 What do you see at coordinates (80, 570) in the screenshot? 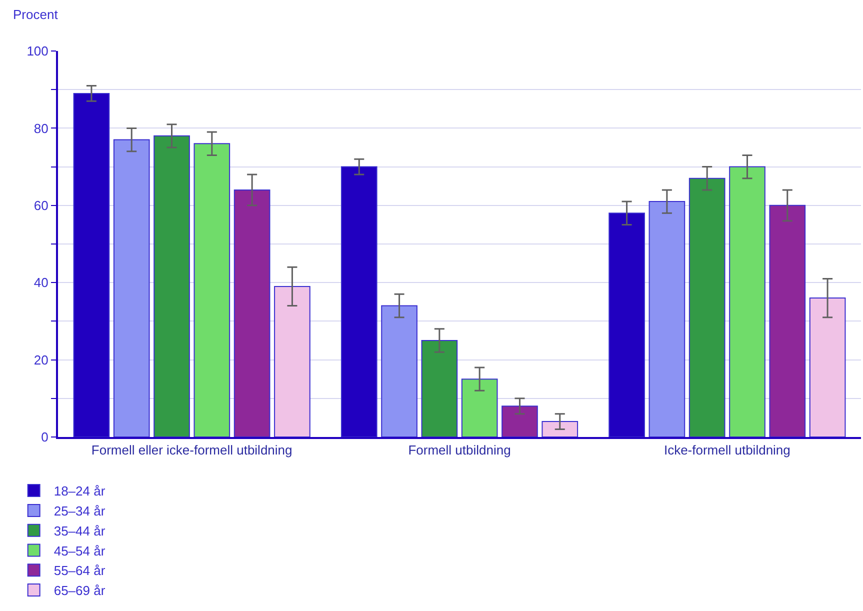
I see `legend-label: 55–64 år` at bounding box center [80, 570].